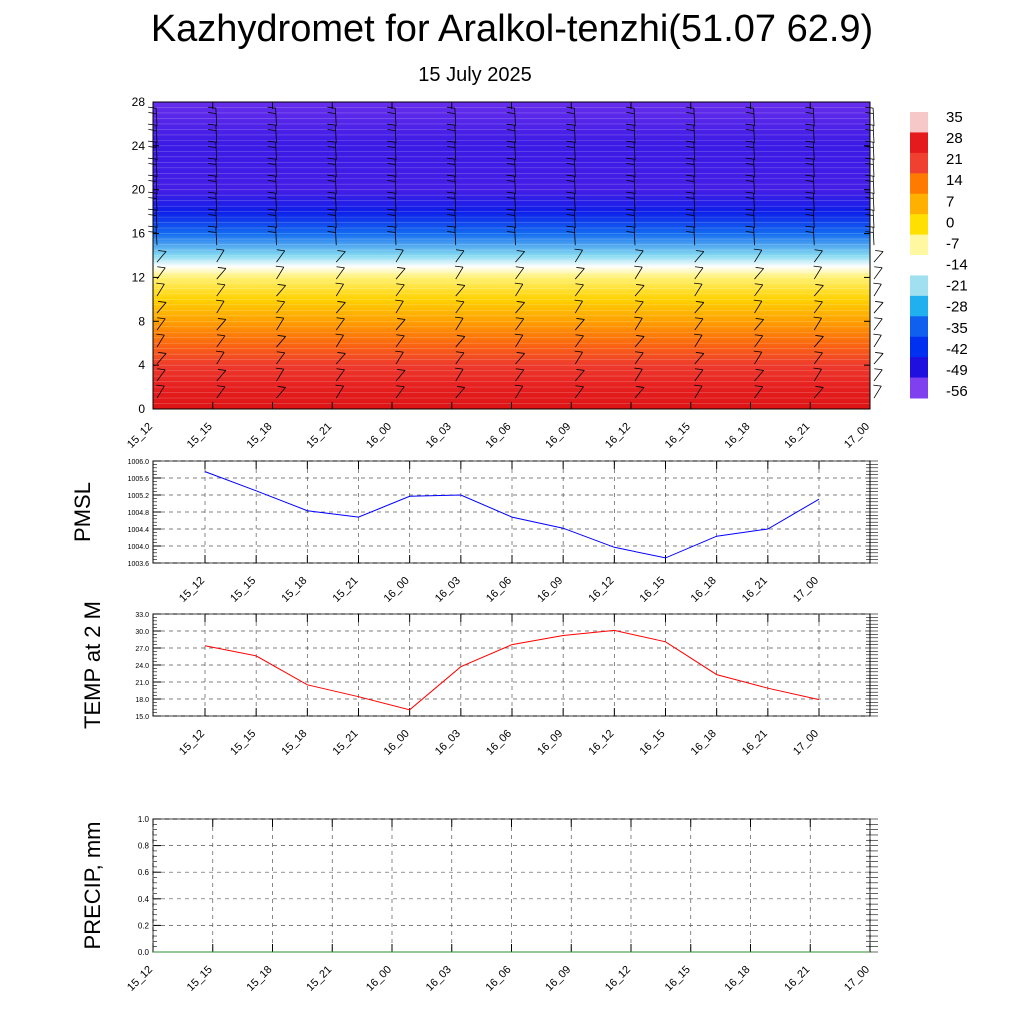  What do you see at coordinates (499, 436) in the screenshot?
I see `x-tick-label: 16_06` at bounding box center [499, 436].